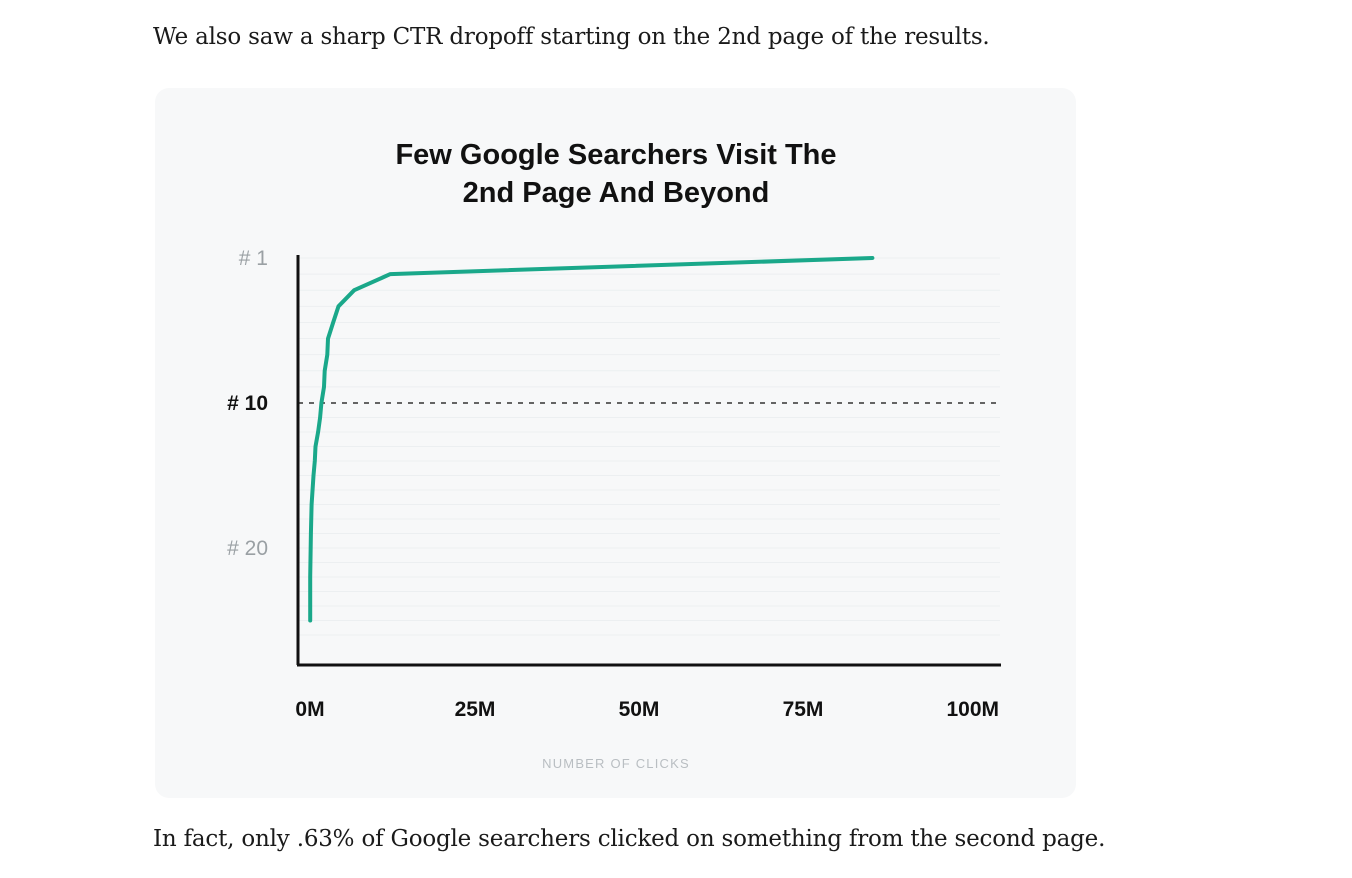 The width and height of the screenshot is (1352, 878). Describe the element at coordinates (616, 193) in the screenshot. I see `chart-title-line-2: 2nd Page And Beyond` at that location.